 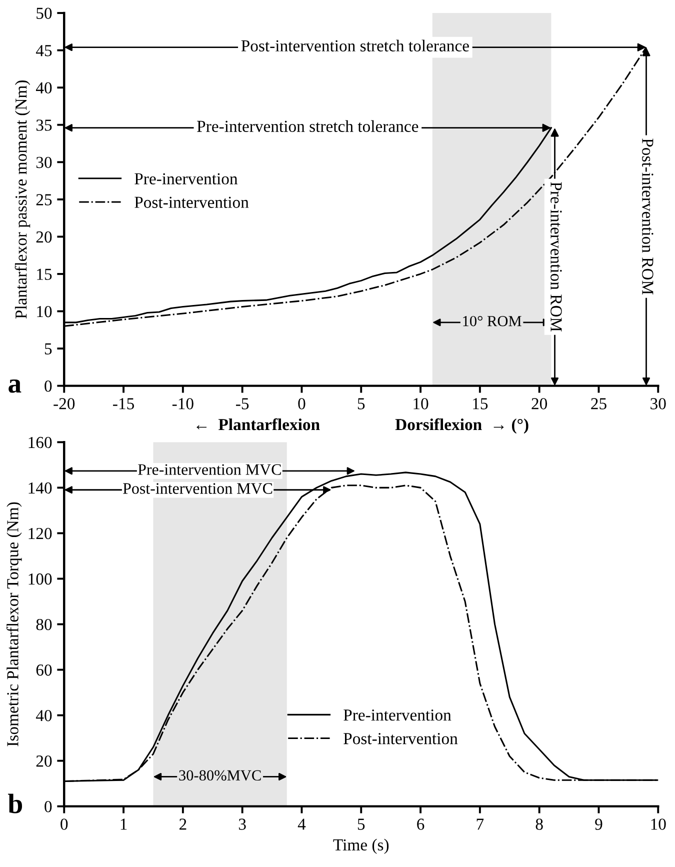 I want to click on x-tick-label: -10, so click(x=183, y=404).